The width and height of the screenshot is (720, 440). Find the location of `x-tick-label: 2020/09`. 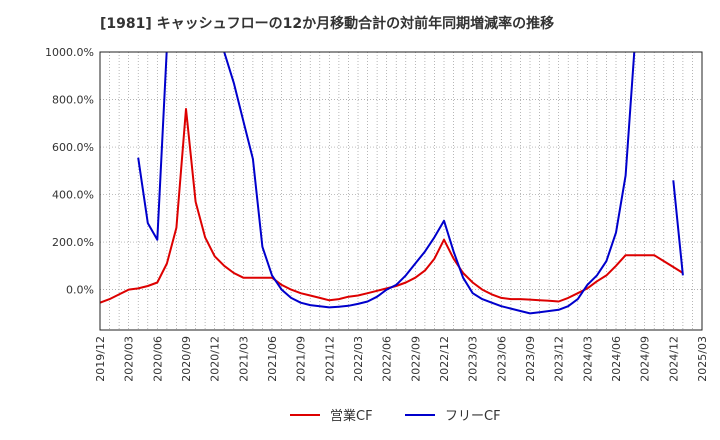

x-tick-label: 2020/09 is located at coordinates (186, 359).